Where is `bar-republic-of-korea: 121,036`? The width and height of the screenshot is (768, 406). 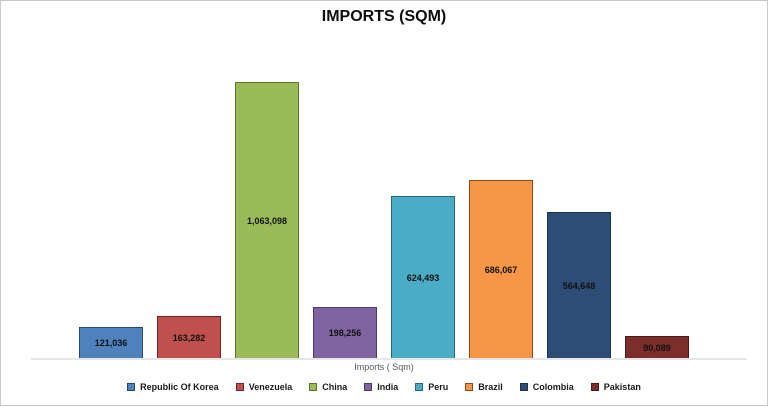 bar-republic-of-korea: 121,036 is located at coordinates (111, 343).